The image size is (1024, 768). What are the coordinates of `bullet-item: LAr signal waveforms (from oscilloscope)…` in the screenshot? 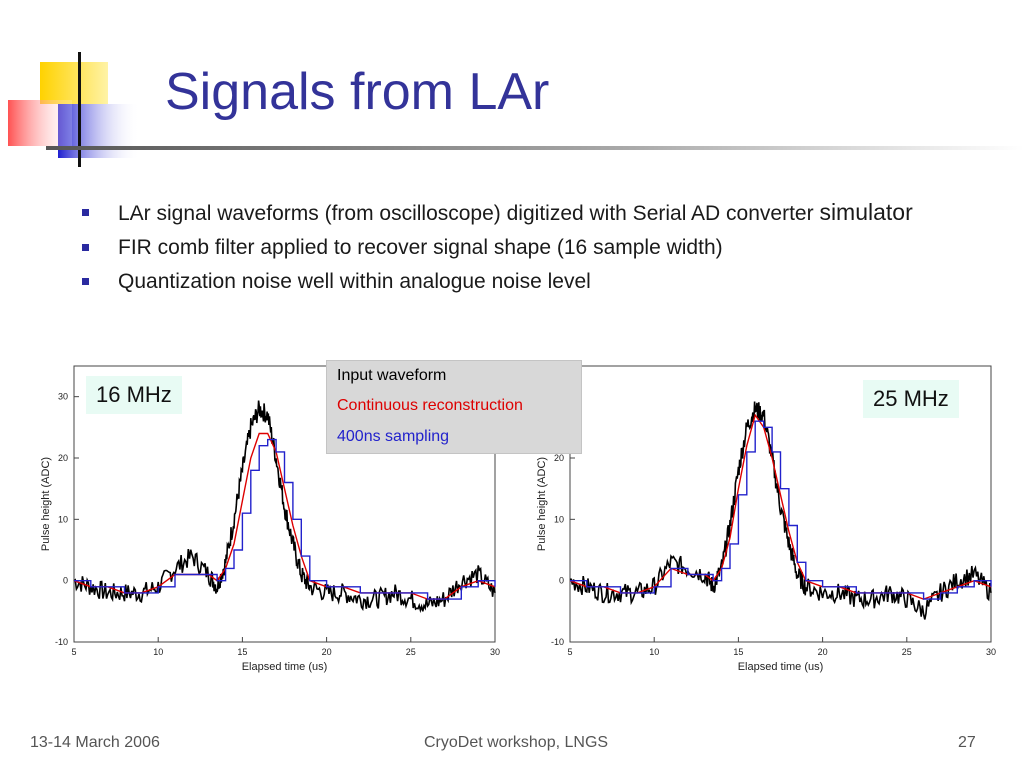 It's located at (530, 213).